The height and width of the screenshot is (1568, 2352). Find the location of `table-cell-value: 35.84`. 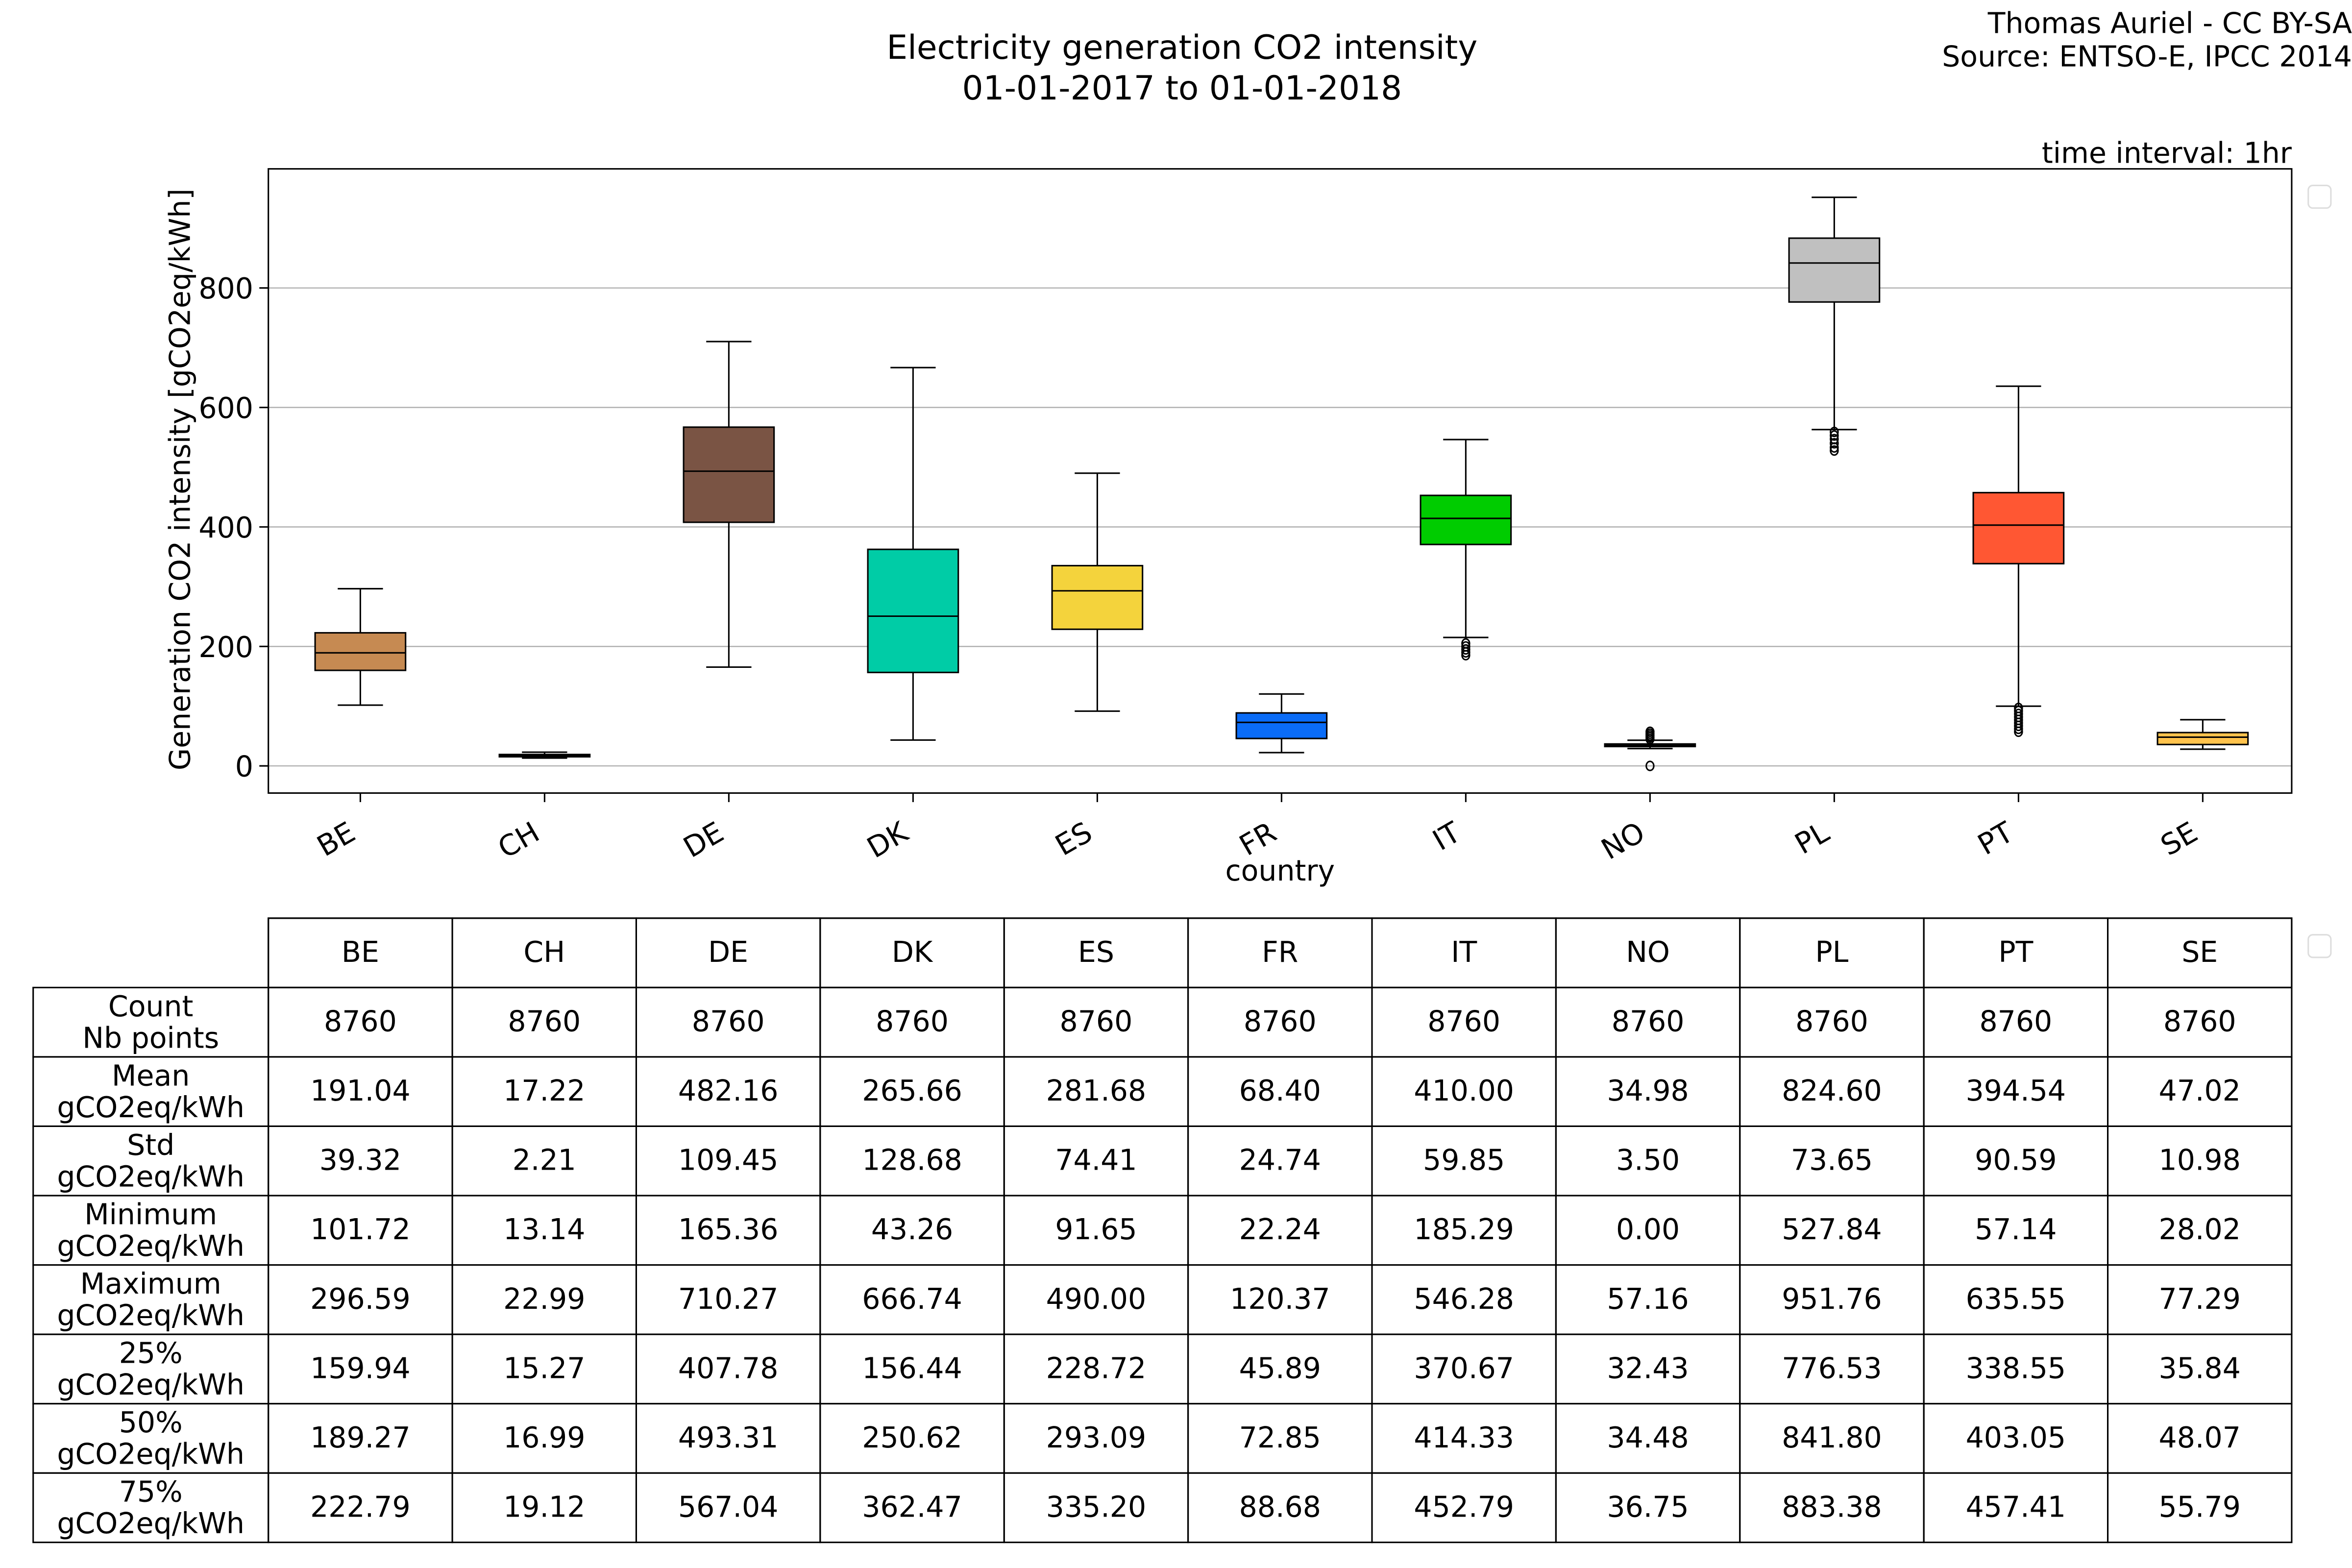

table-cell-value: 35.84 is located at coordinates (2200, 1368).